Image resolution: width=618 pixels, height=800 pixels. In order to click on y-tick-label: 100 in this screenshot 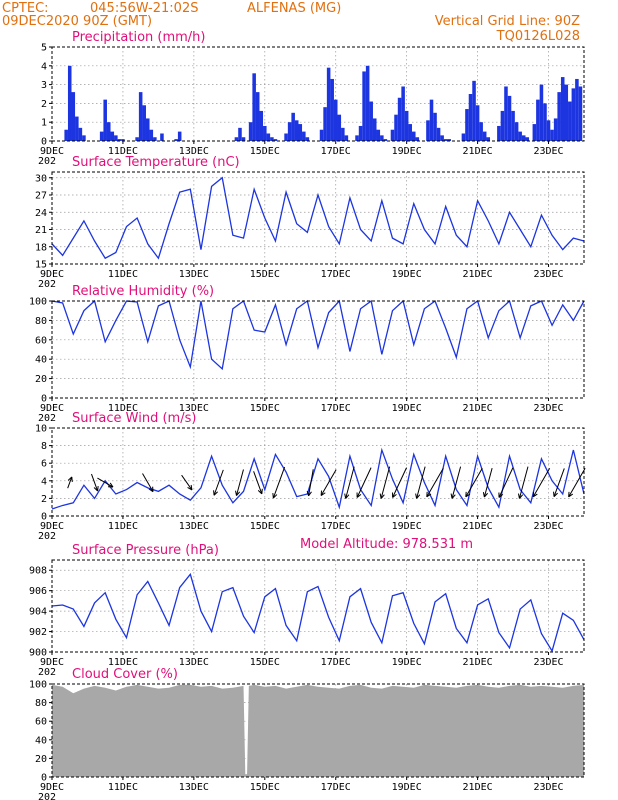, I will do `click(38, 302)`.